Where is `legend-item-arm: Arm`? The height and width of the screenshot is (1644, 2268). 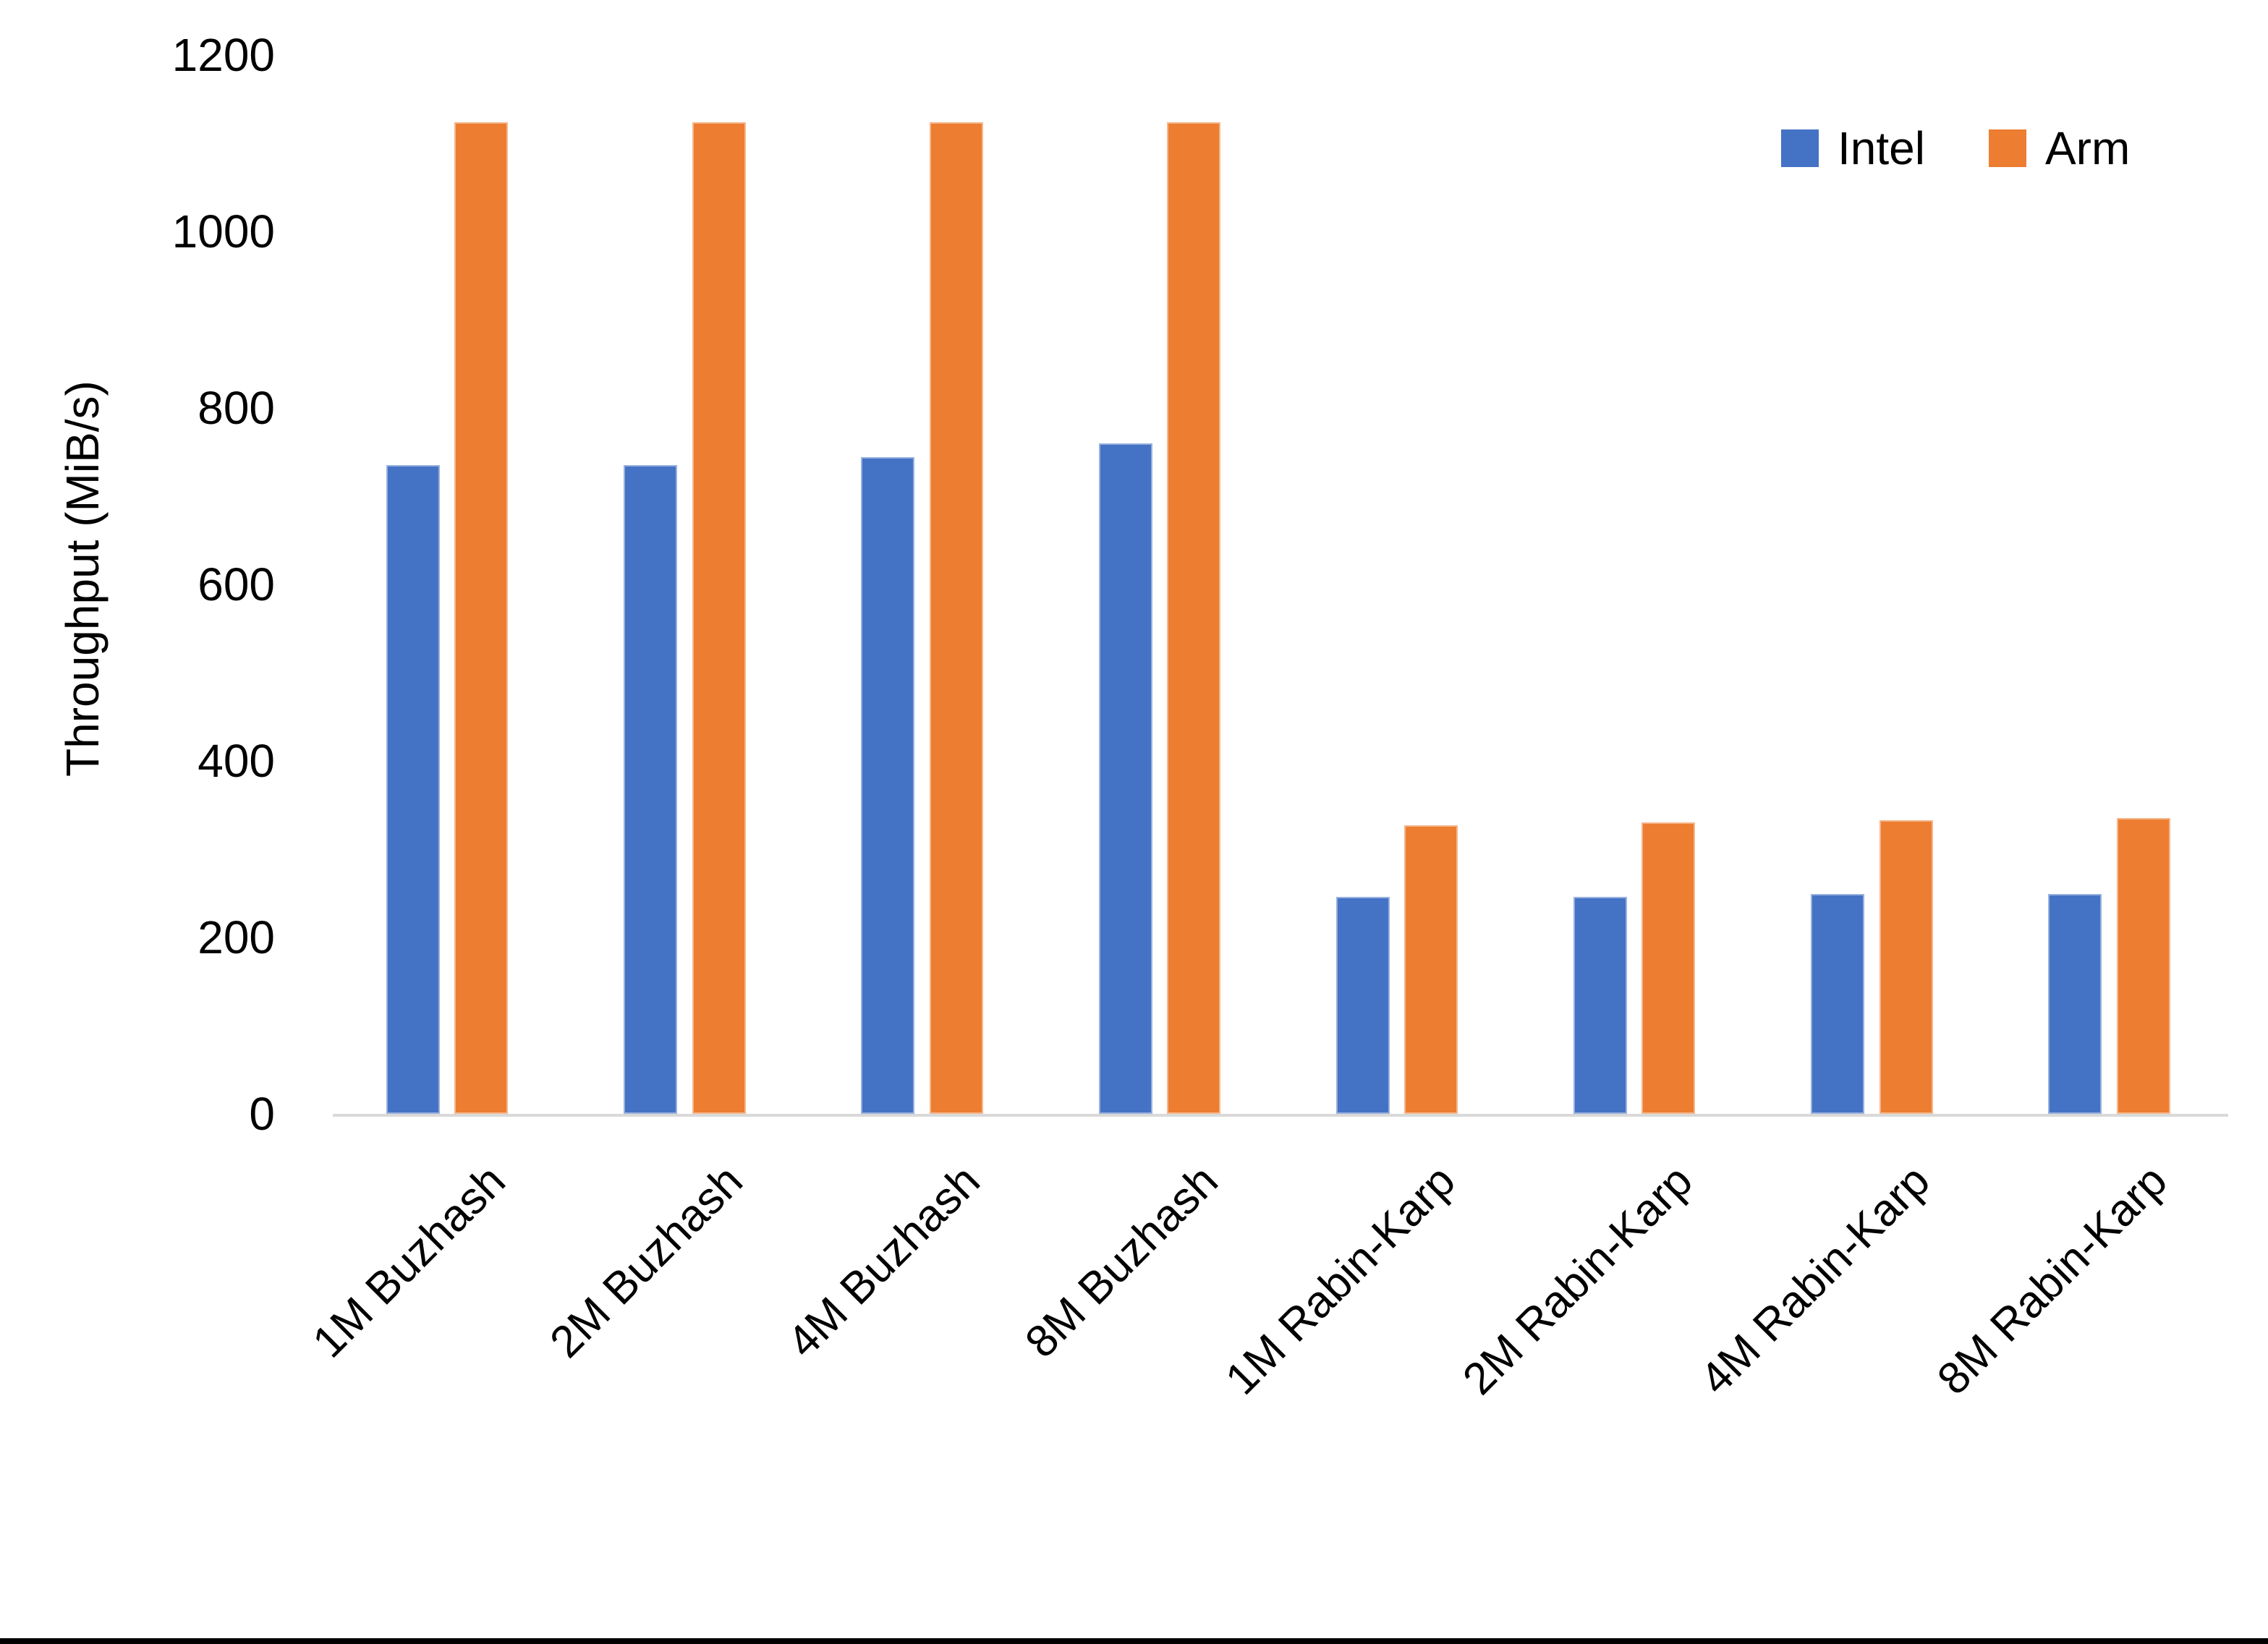
legend-item-arm: Arm is located at coordinates (2059, 148).